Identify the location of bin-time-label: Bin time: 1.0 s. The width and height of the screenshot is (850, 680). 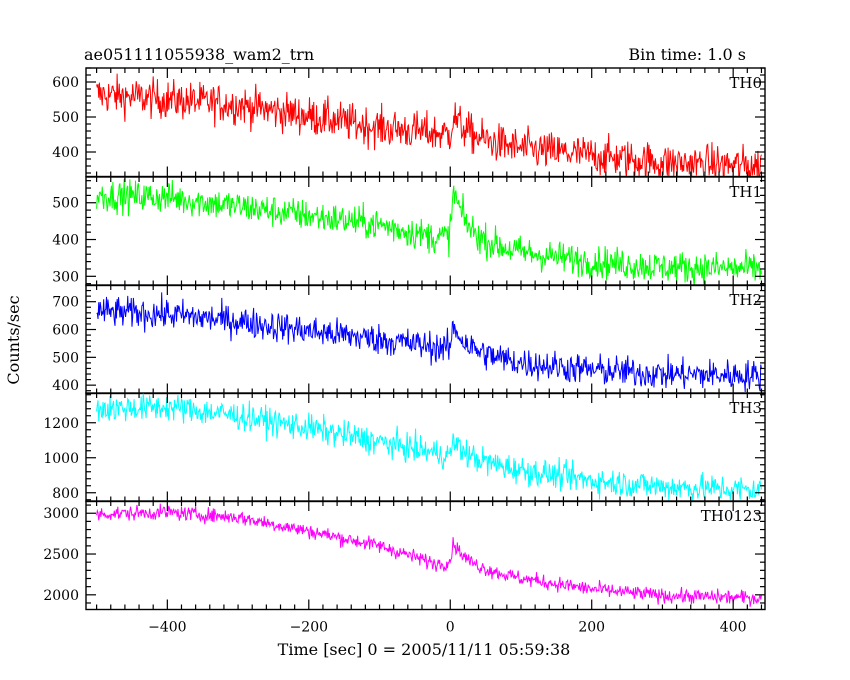
(687, 54).